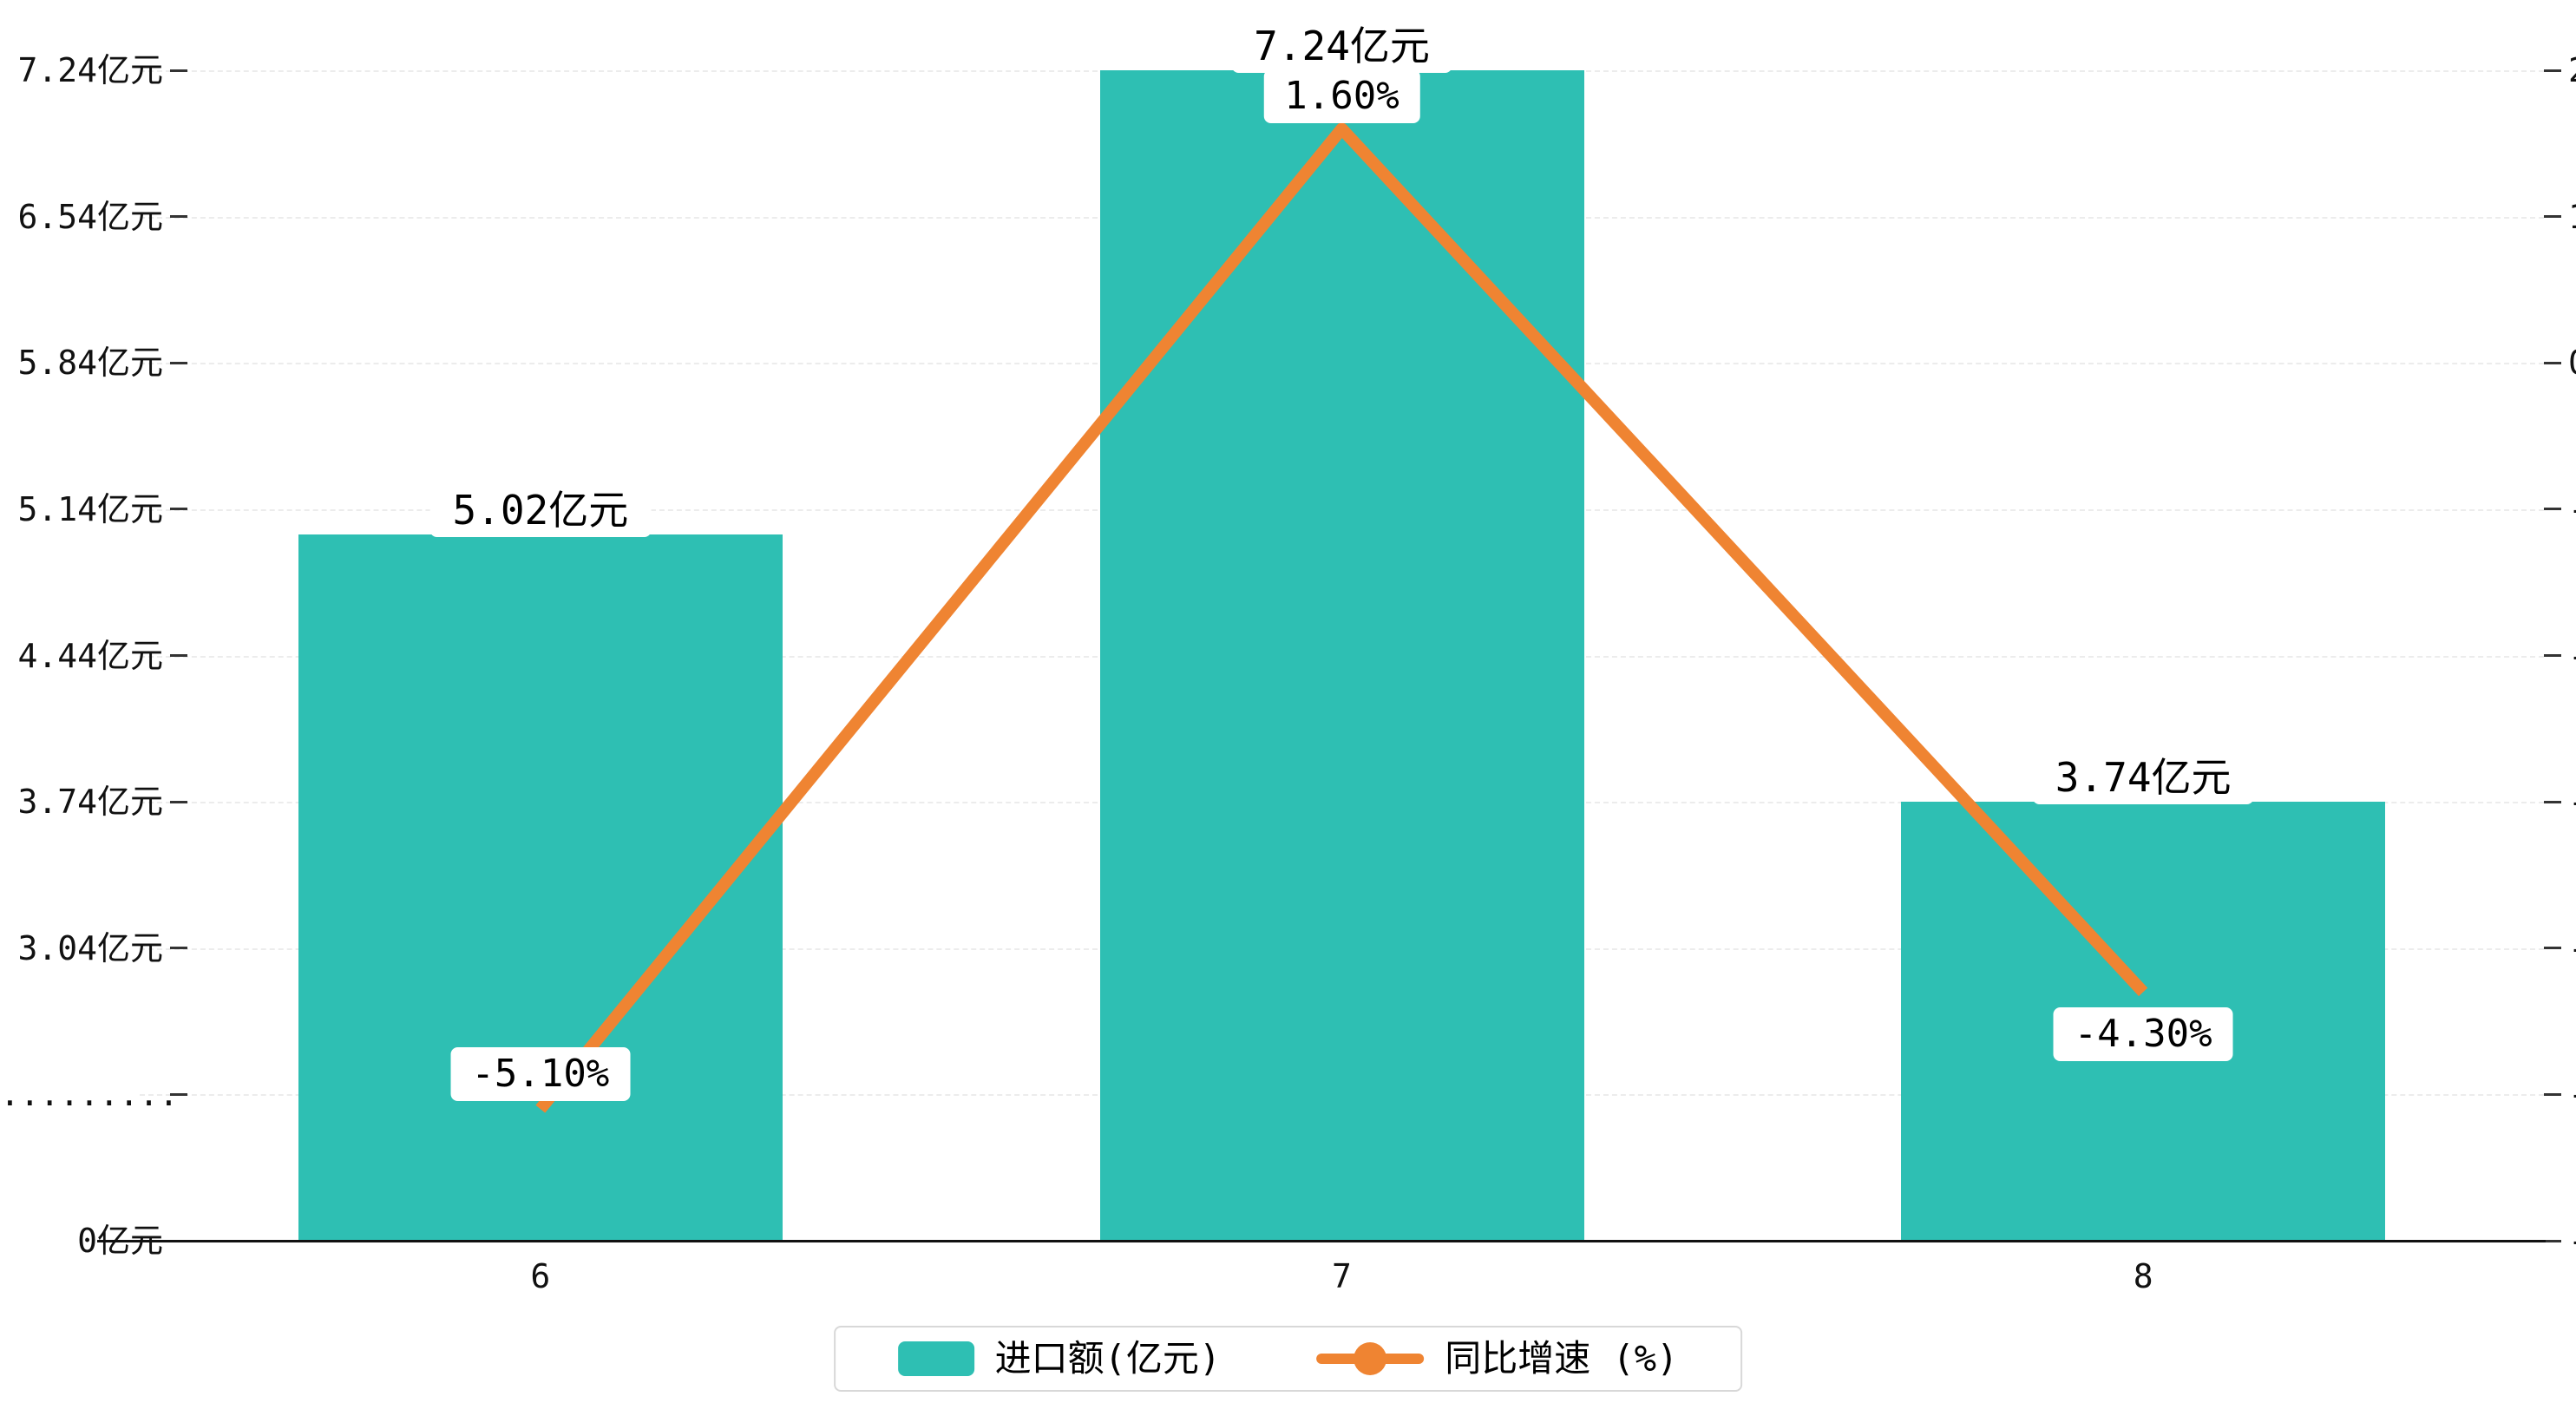 The width and height of the screenshot is (2576, 1416). Describe the element at coordinates (1288, 1359) in the screenshot. I see `legend: 进口额(亿元) 同比增速 (%)` at that location.